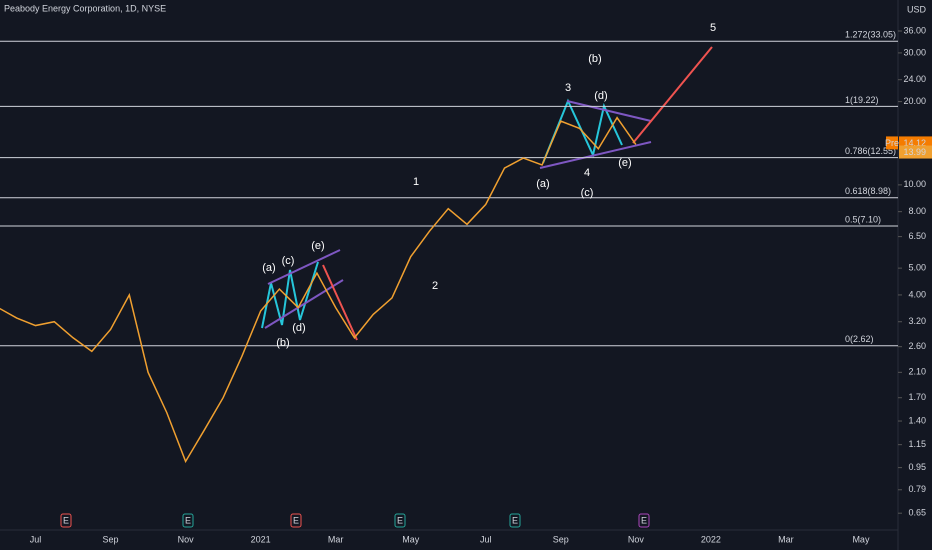  What do you see at coordinates (713, 28) in the screenshot?
I see `wave-label: 5` at bounding box center [713, 28].